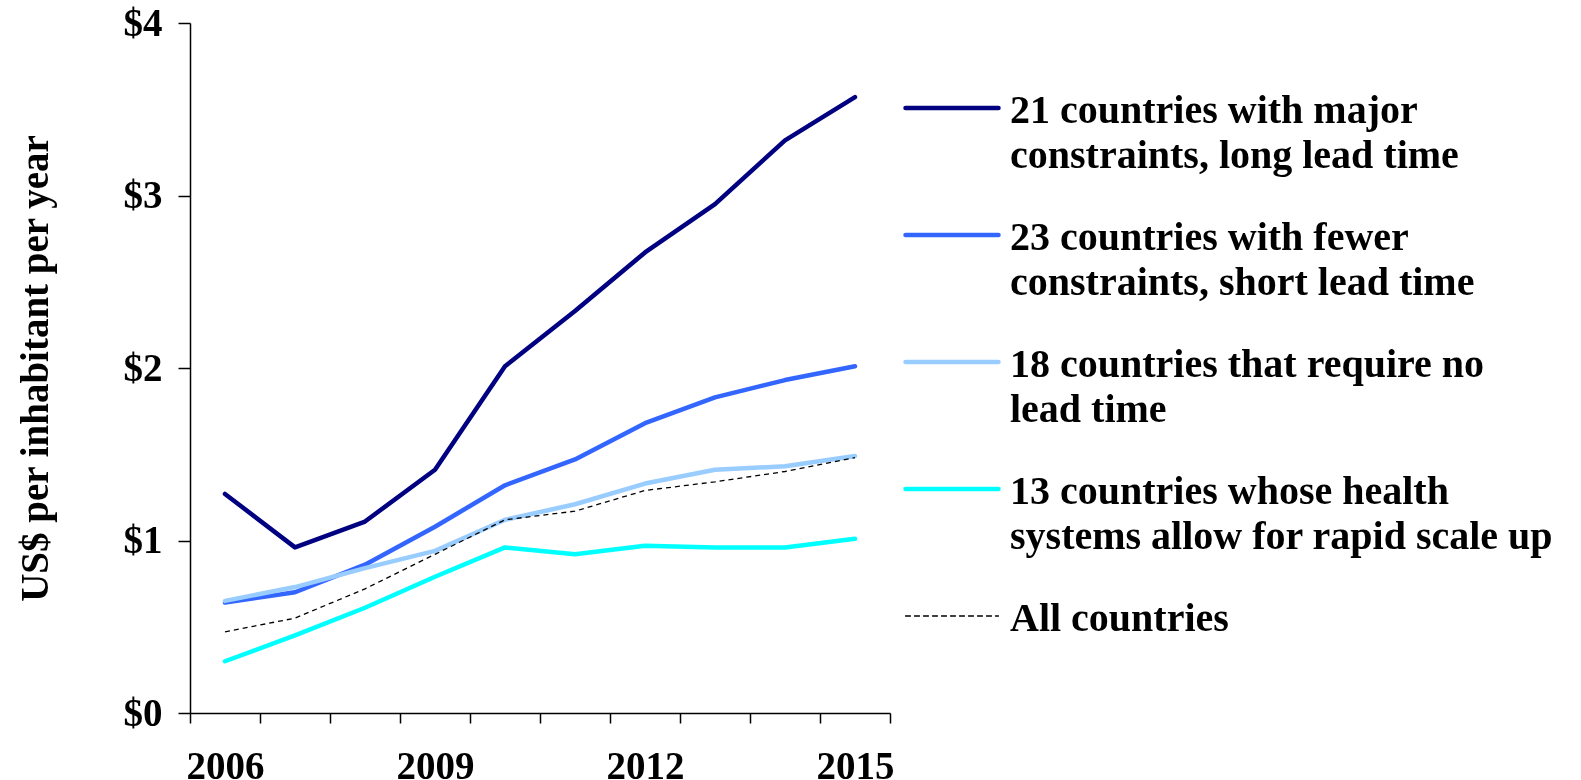  What do you see at coordinates (855, 761) in the screenshot?
I see `x-tick-label: 2015` at bounding box center [855, 761].